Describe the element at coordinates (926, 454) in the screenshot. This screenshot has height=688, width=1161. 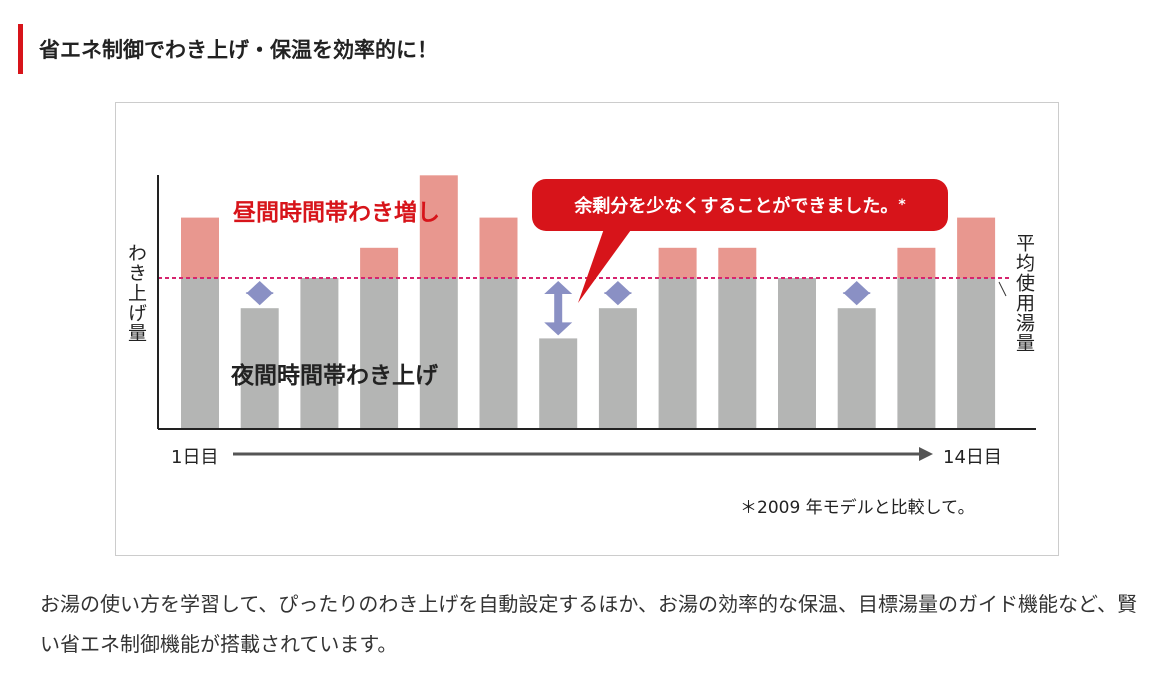
I see `time-arrow-head` at that location.